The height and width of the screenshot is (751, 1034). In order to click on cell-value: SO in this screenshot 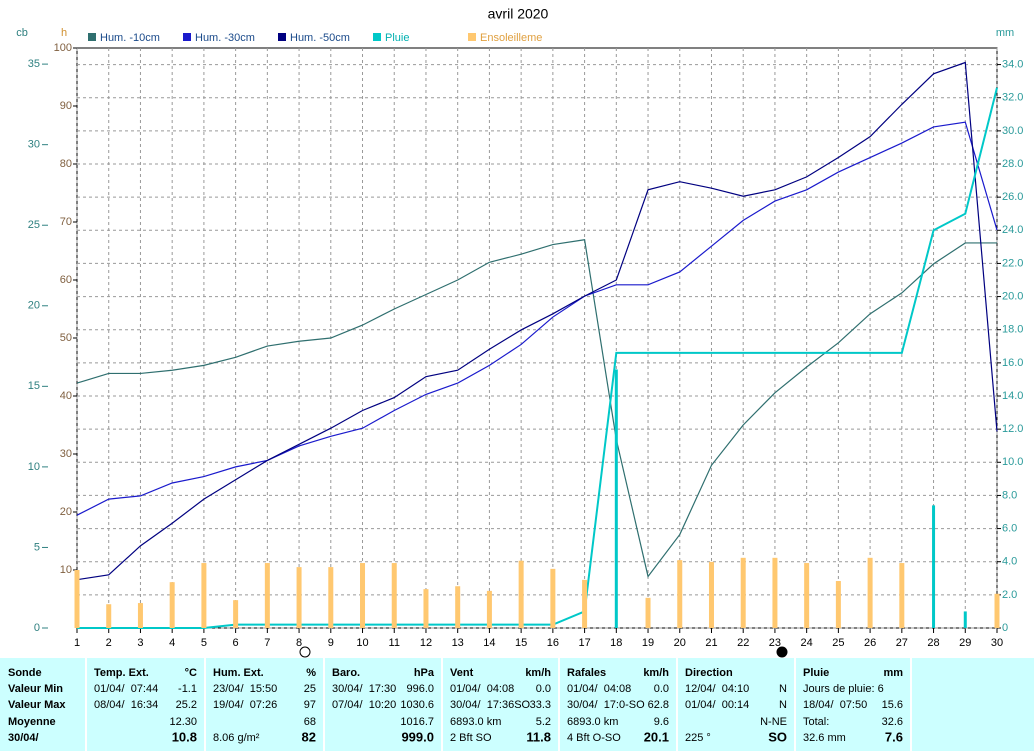, I will do `click(777, 736)`.